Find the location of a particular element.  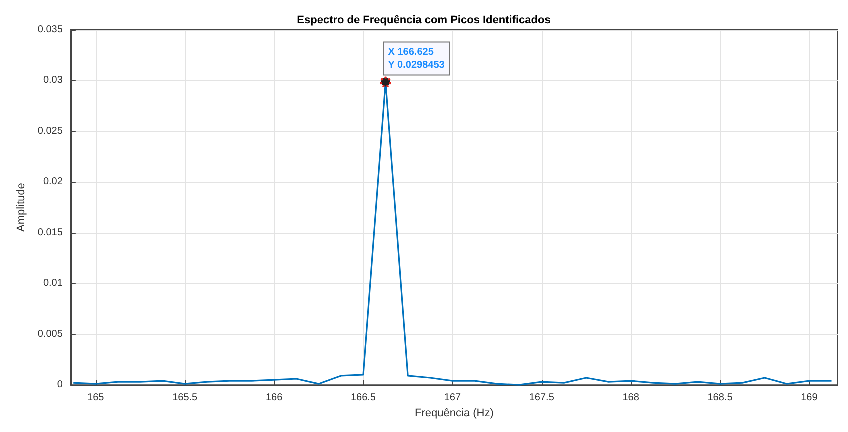

x-tick-label: 169 is located at coordinates (809, 398).